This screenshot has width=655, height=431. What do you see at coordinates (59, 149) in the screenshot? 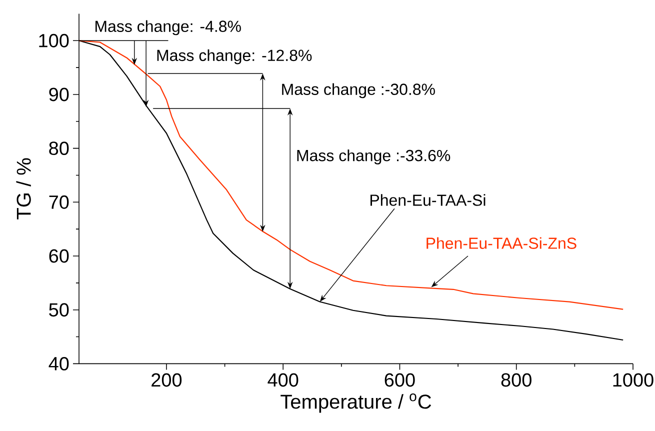
I see `y-tick-label: 80` at bounding box center [59, 149].